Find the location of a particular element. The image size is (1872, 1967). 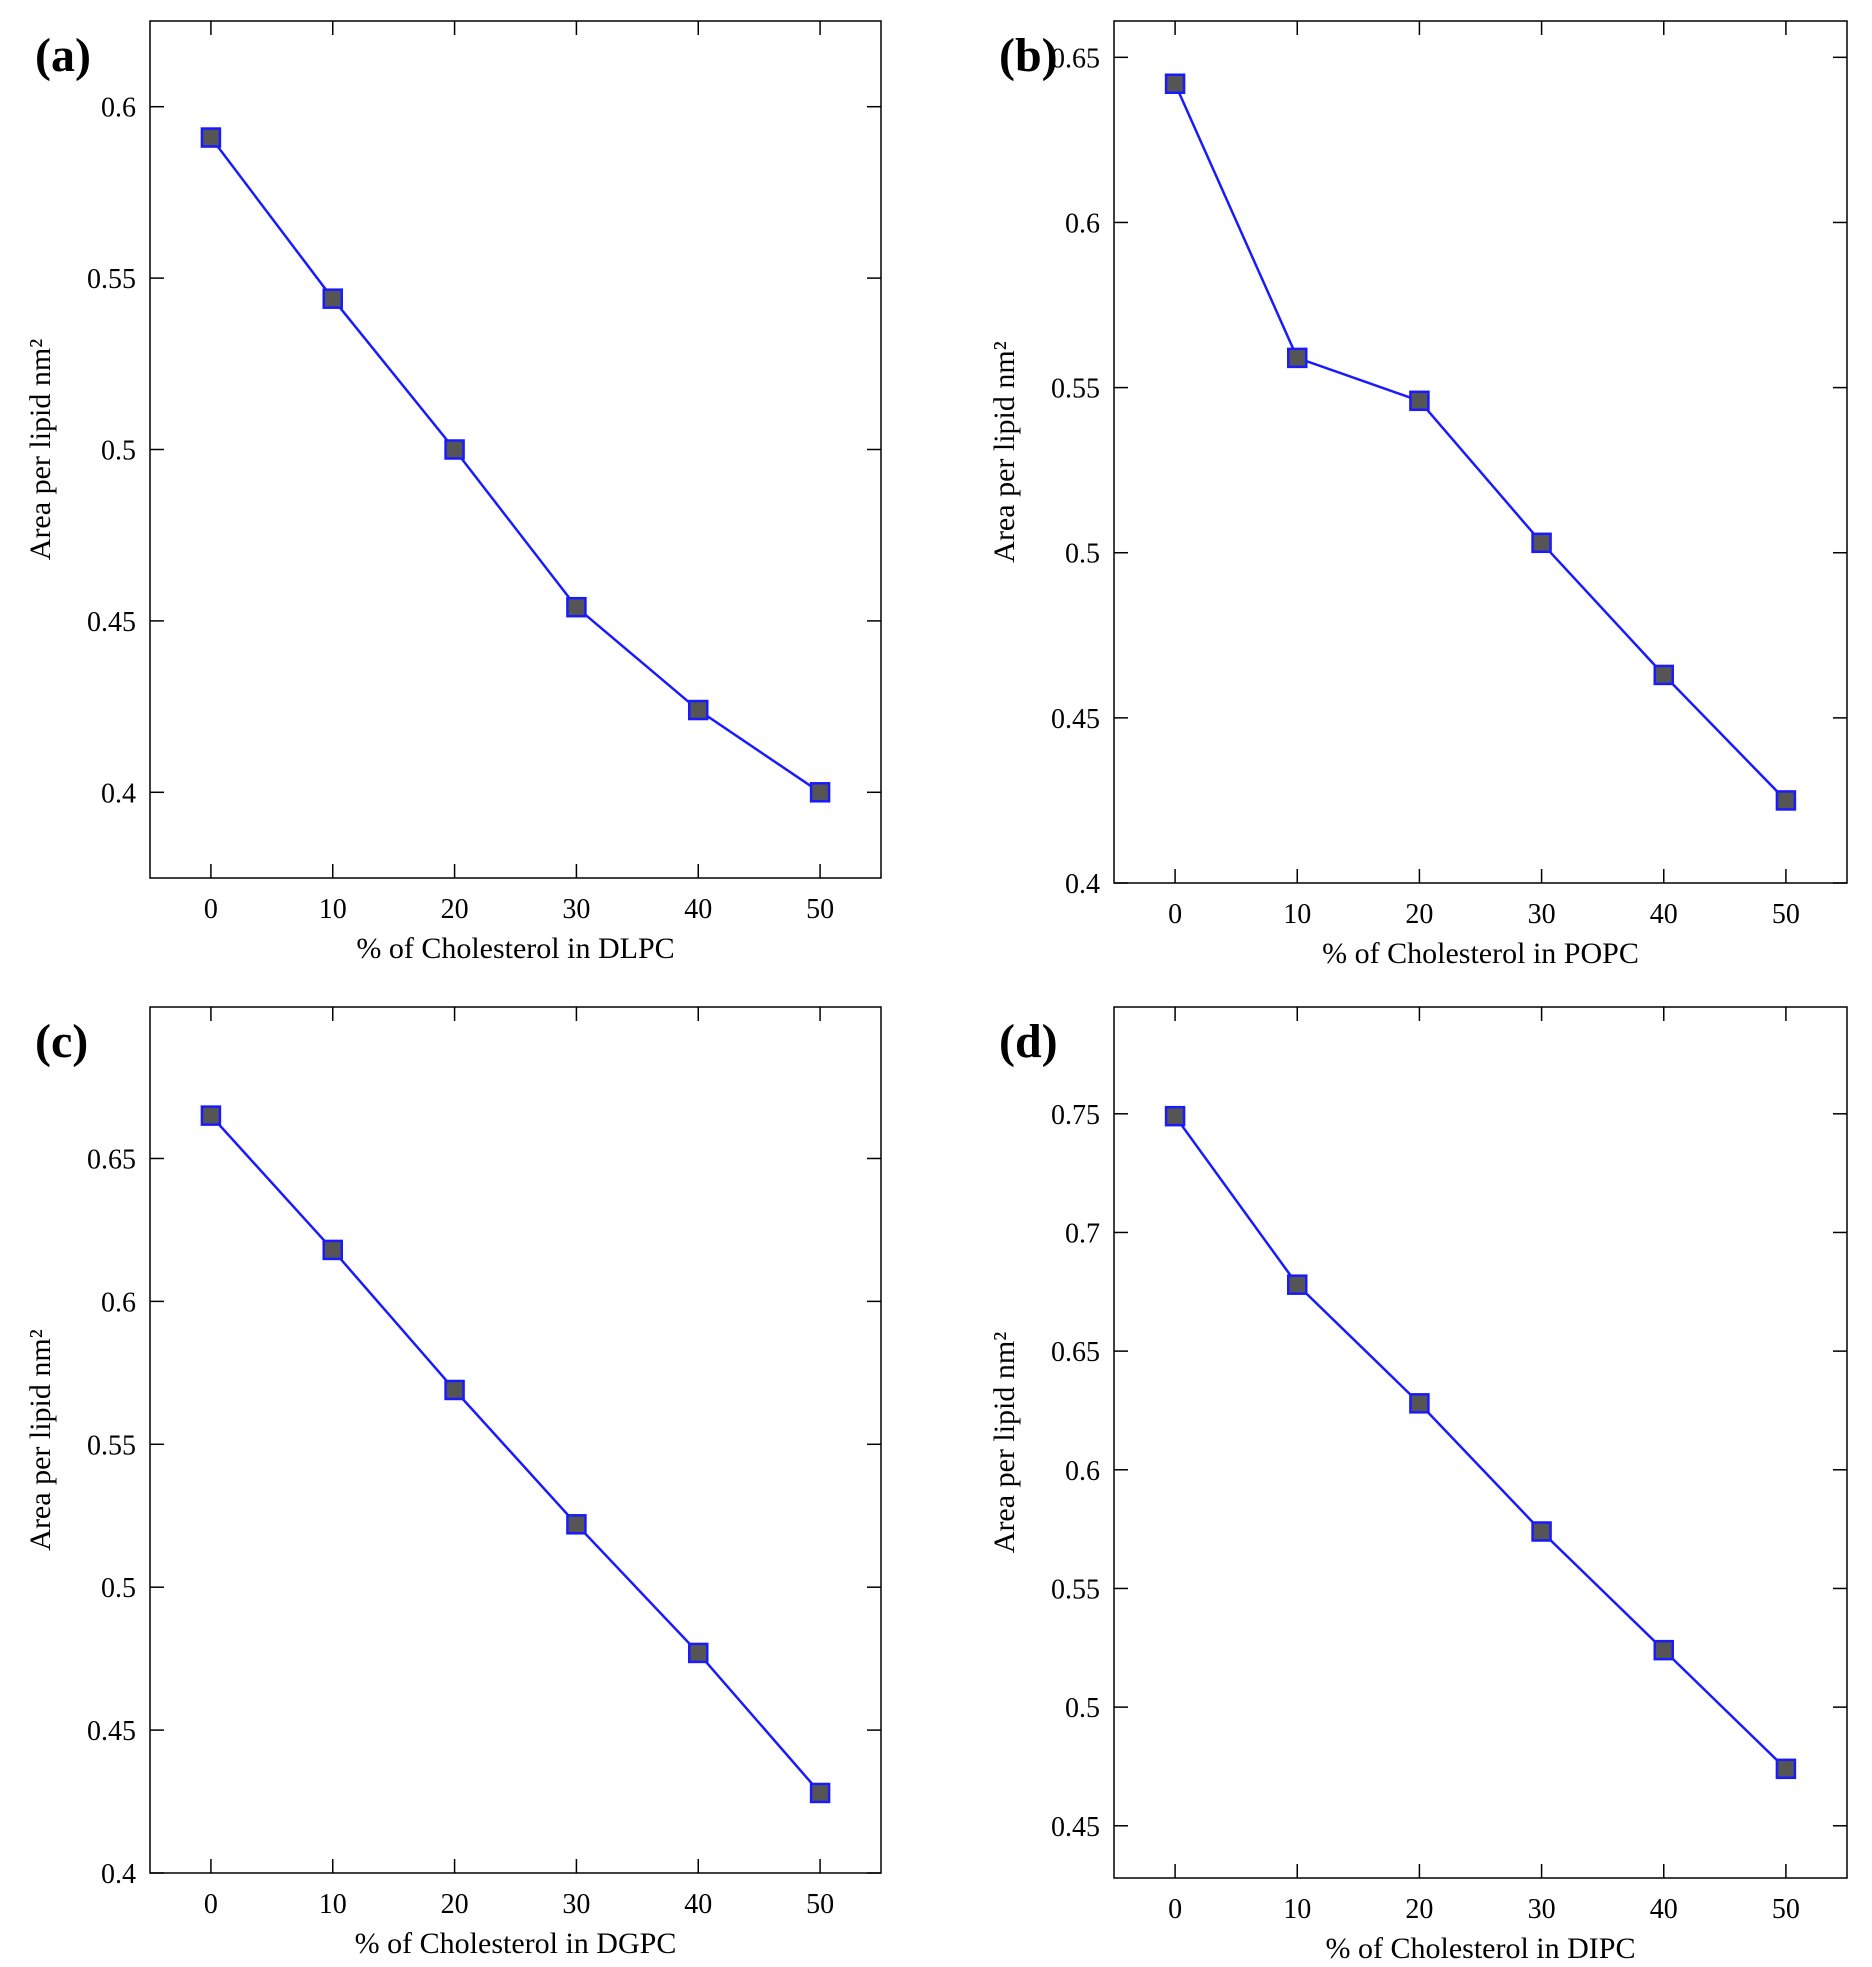

panel-label: (c) is located at coordinates (61, 1041).